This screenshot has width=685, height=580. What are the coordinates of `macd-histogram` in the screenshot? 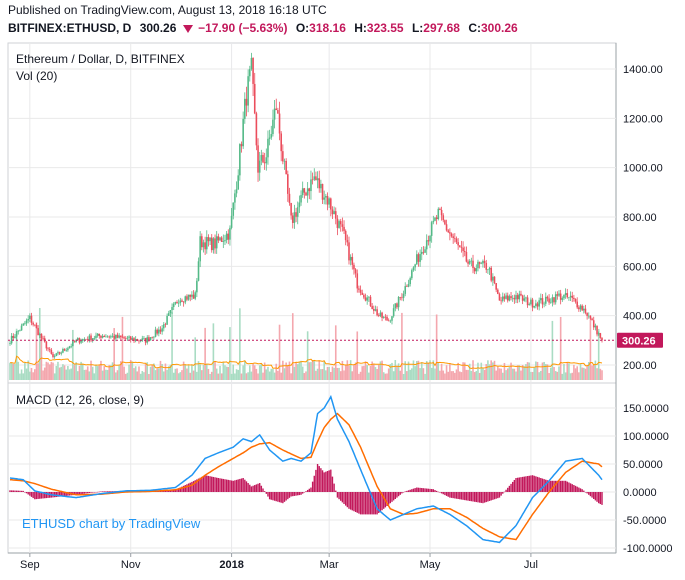 It's located at (306, 489).